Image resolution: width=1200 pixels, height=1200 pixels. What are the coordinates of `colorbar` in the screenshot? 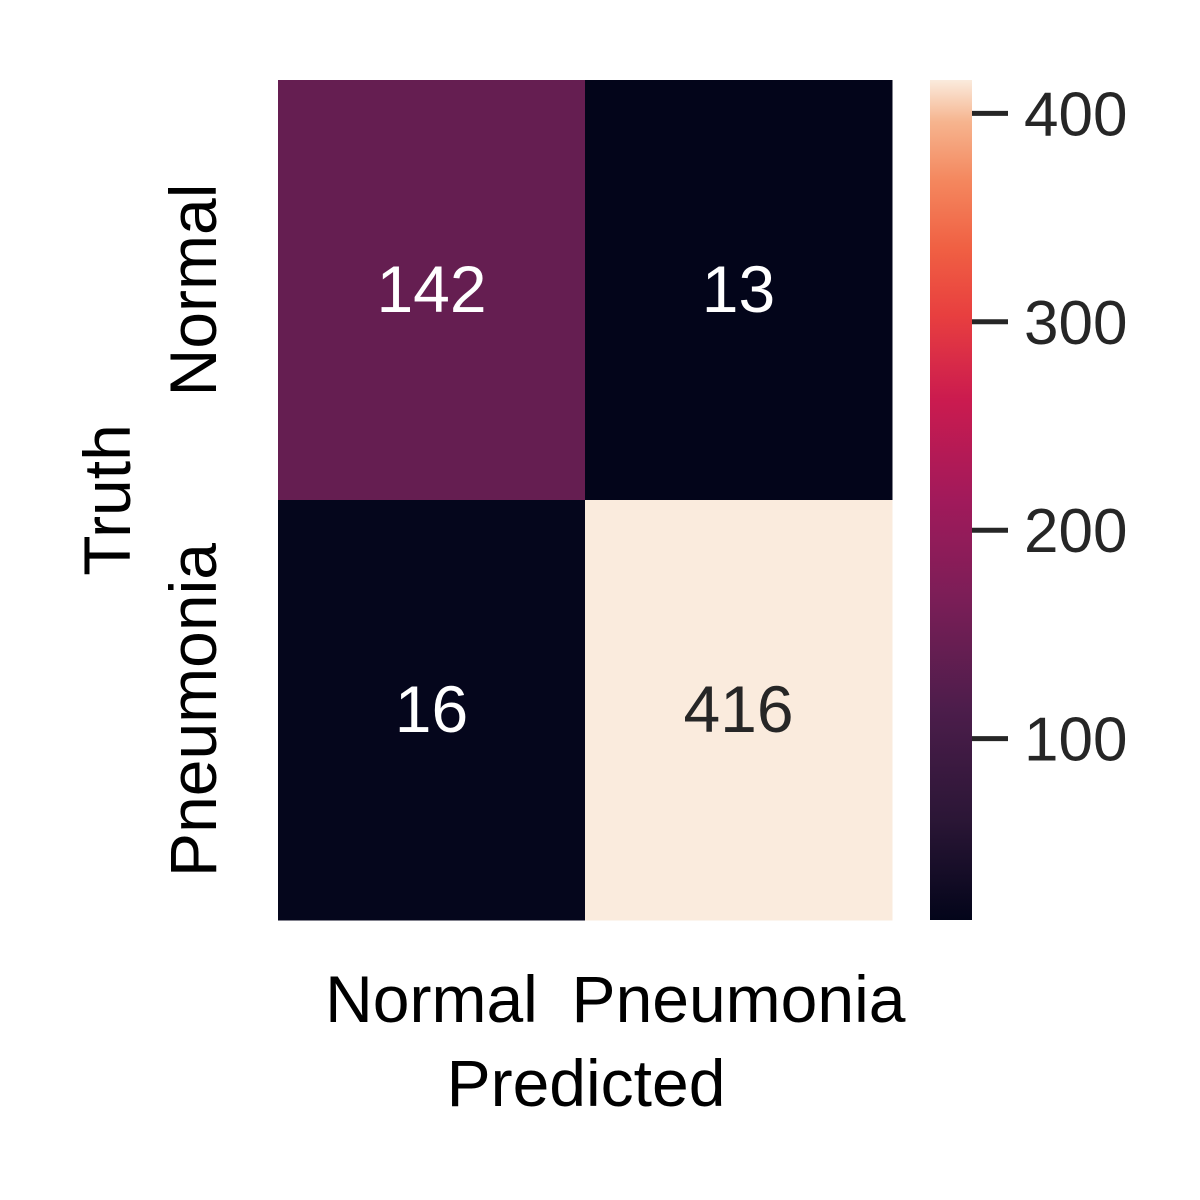 It's located at (951, 500).